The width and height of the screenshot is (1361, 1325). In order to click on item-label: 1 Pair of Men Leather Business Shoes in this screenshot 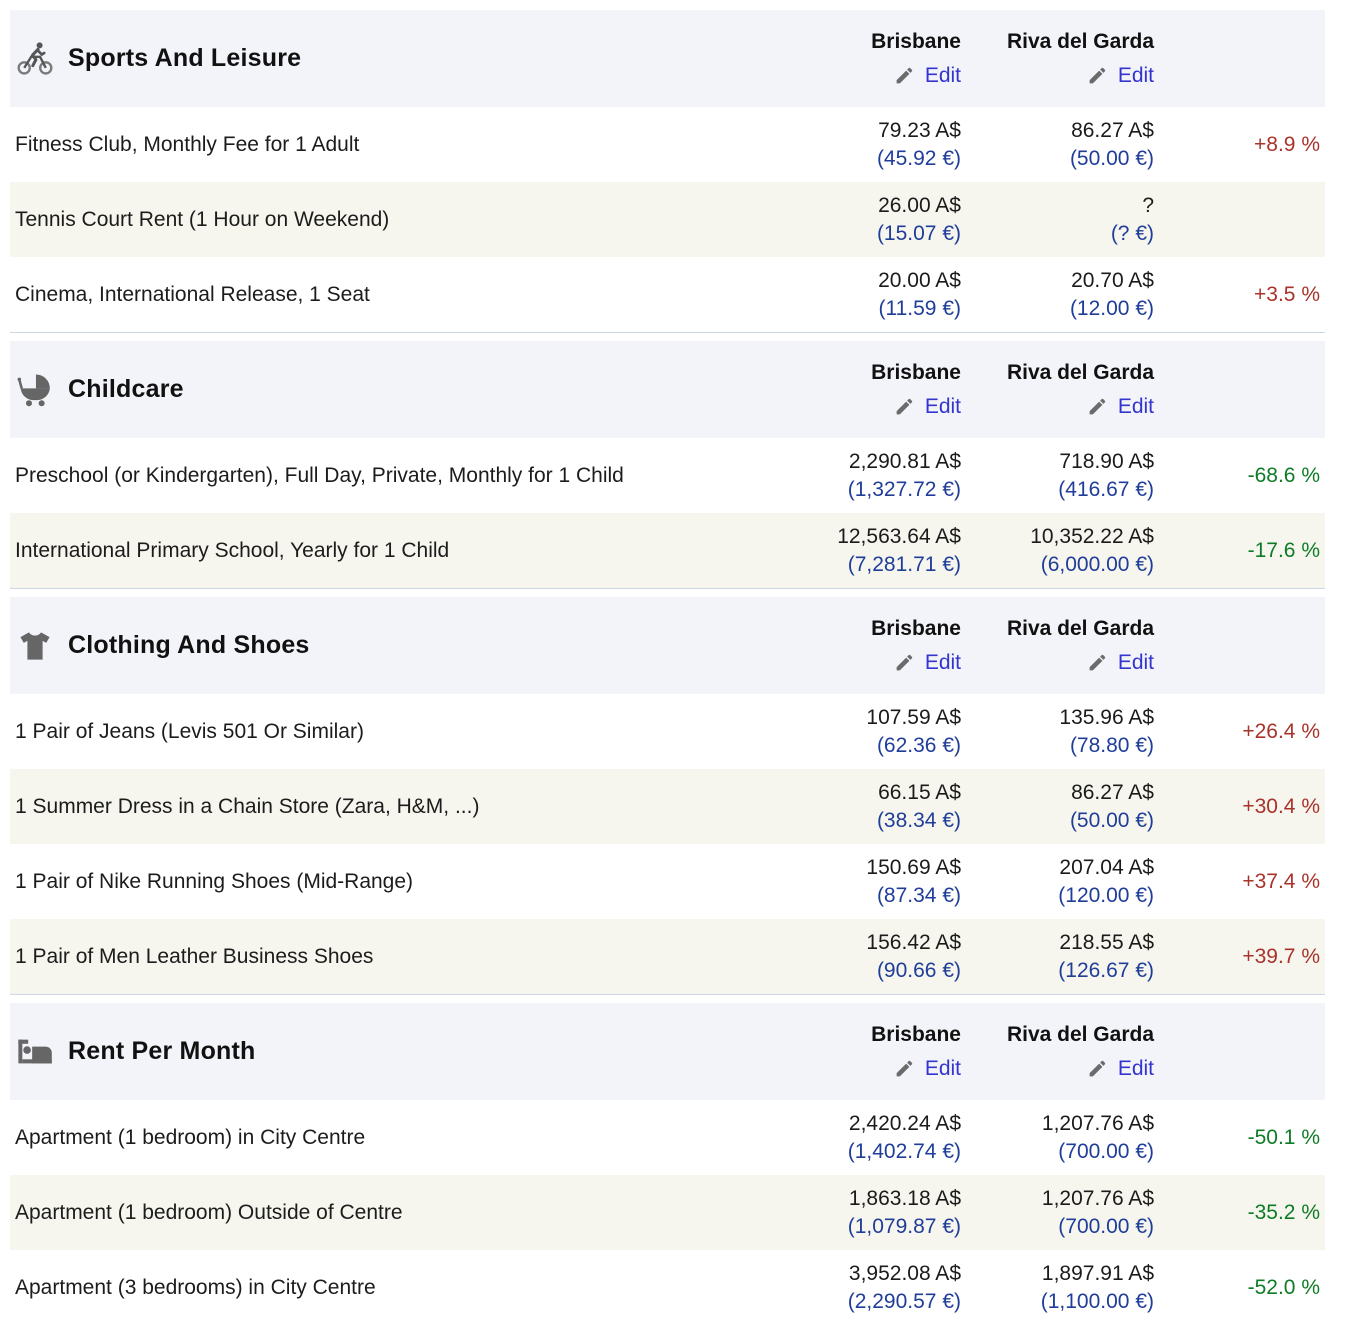, I will do `click(194, 956)`.